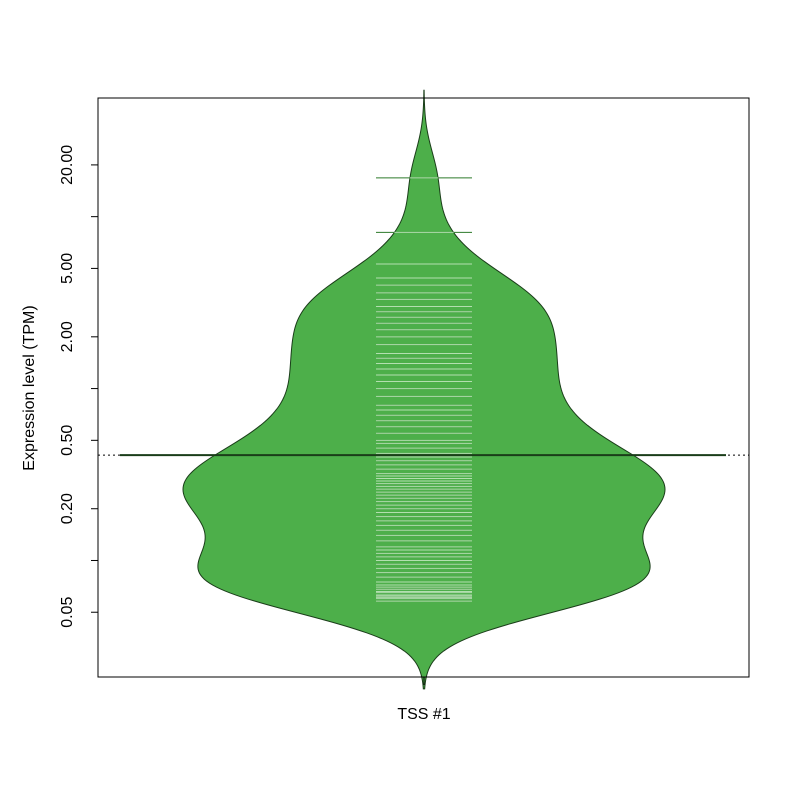 The height and width of the screenshot is (800, 800). I want to click on y-tick-label: 20.00, so click(67, 165).